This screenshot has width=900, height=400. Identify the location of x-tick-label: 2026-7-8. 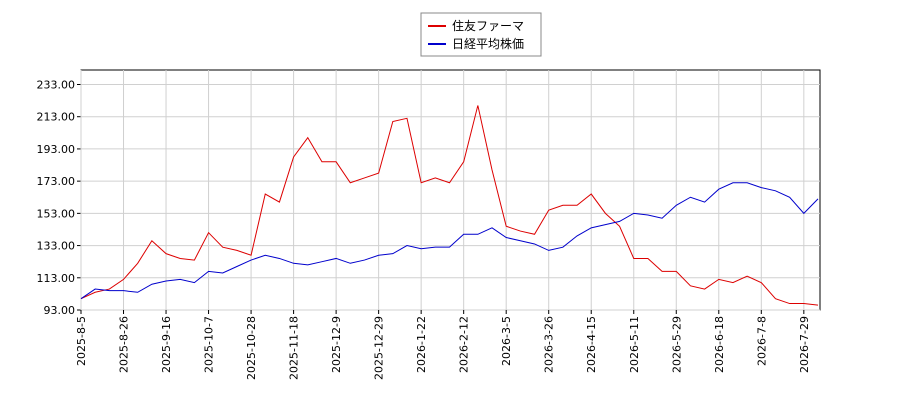
(761, 341).